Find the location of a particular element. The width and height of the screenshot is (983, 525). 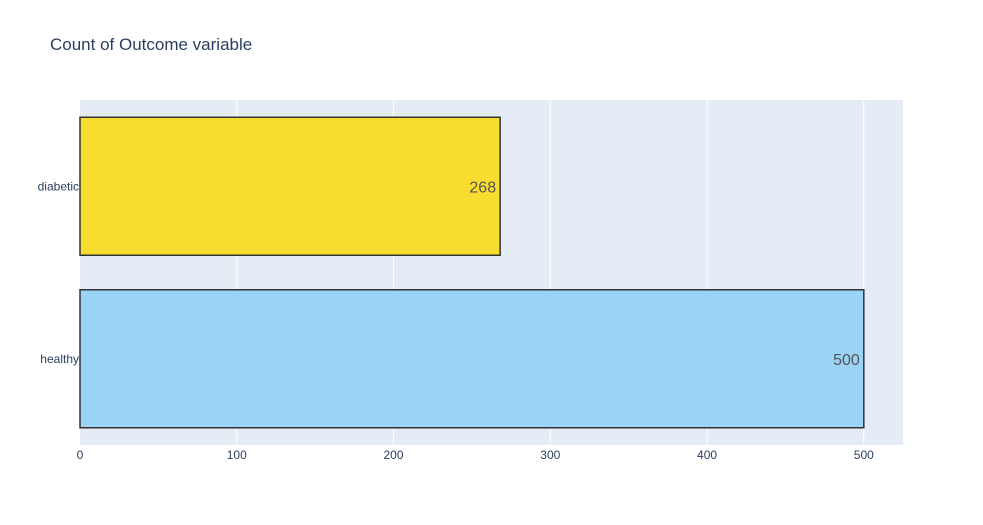

x-tick-label: 100 is located at coordinates (237, 455).